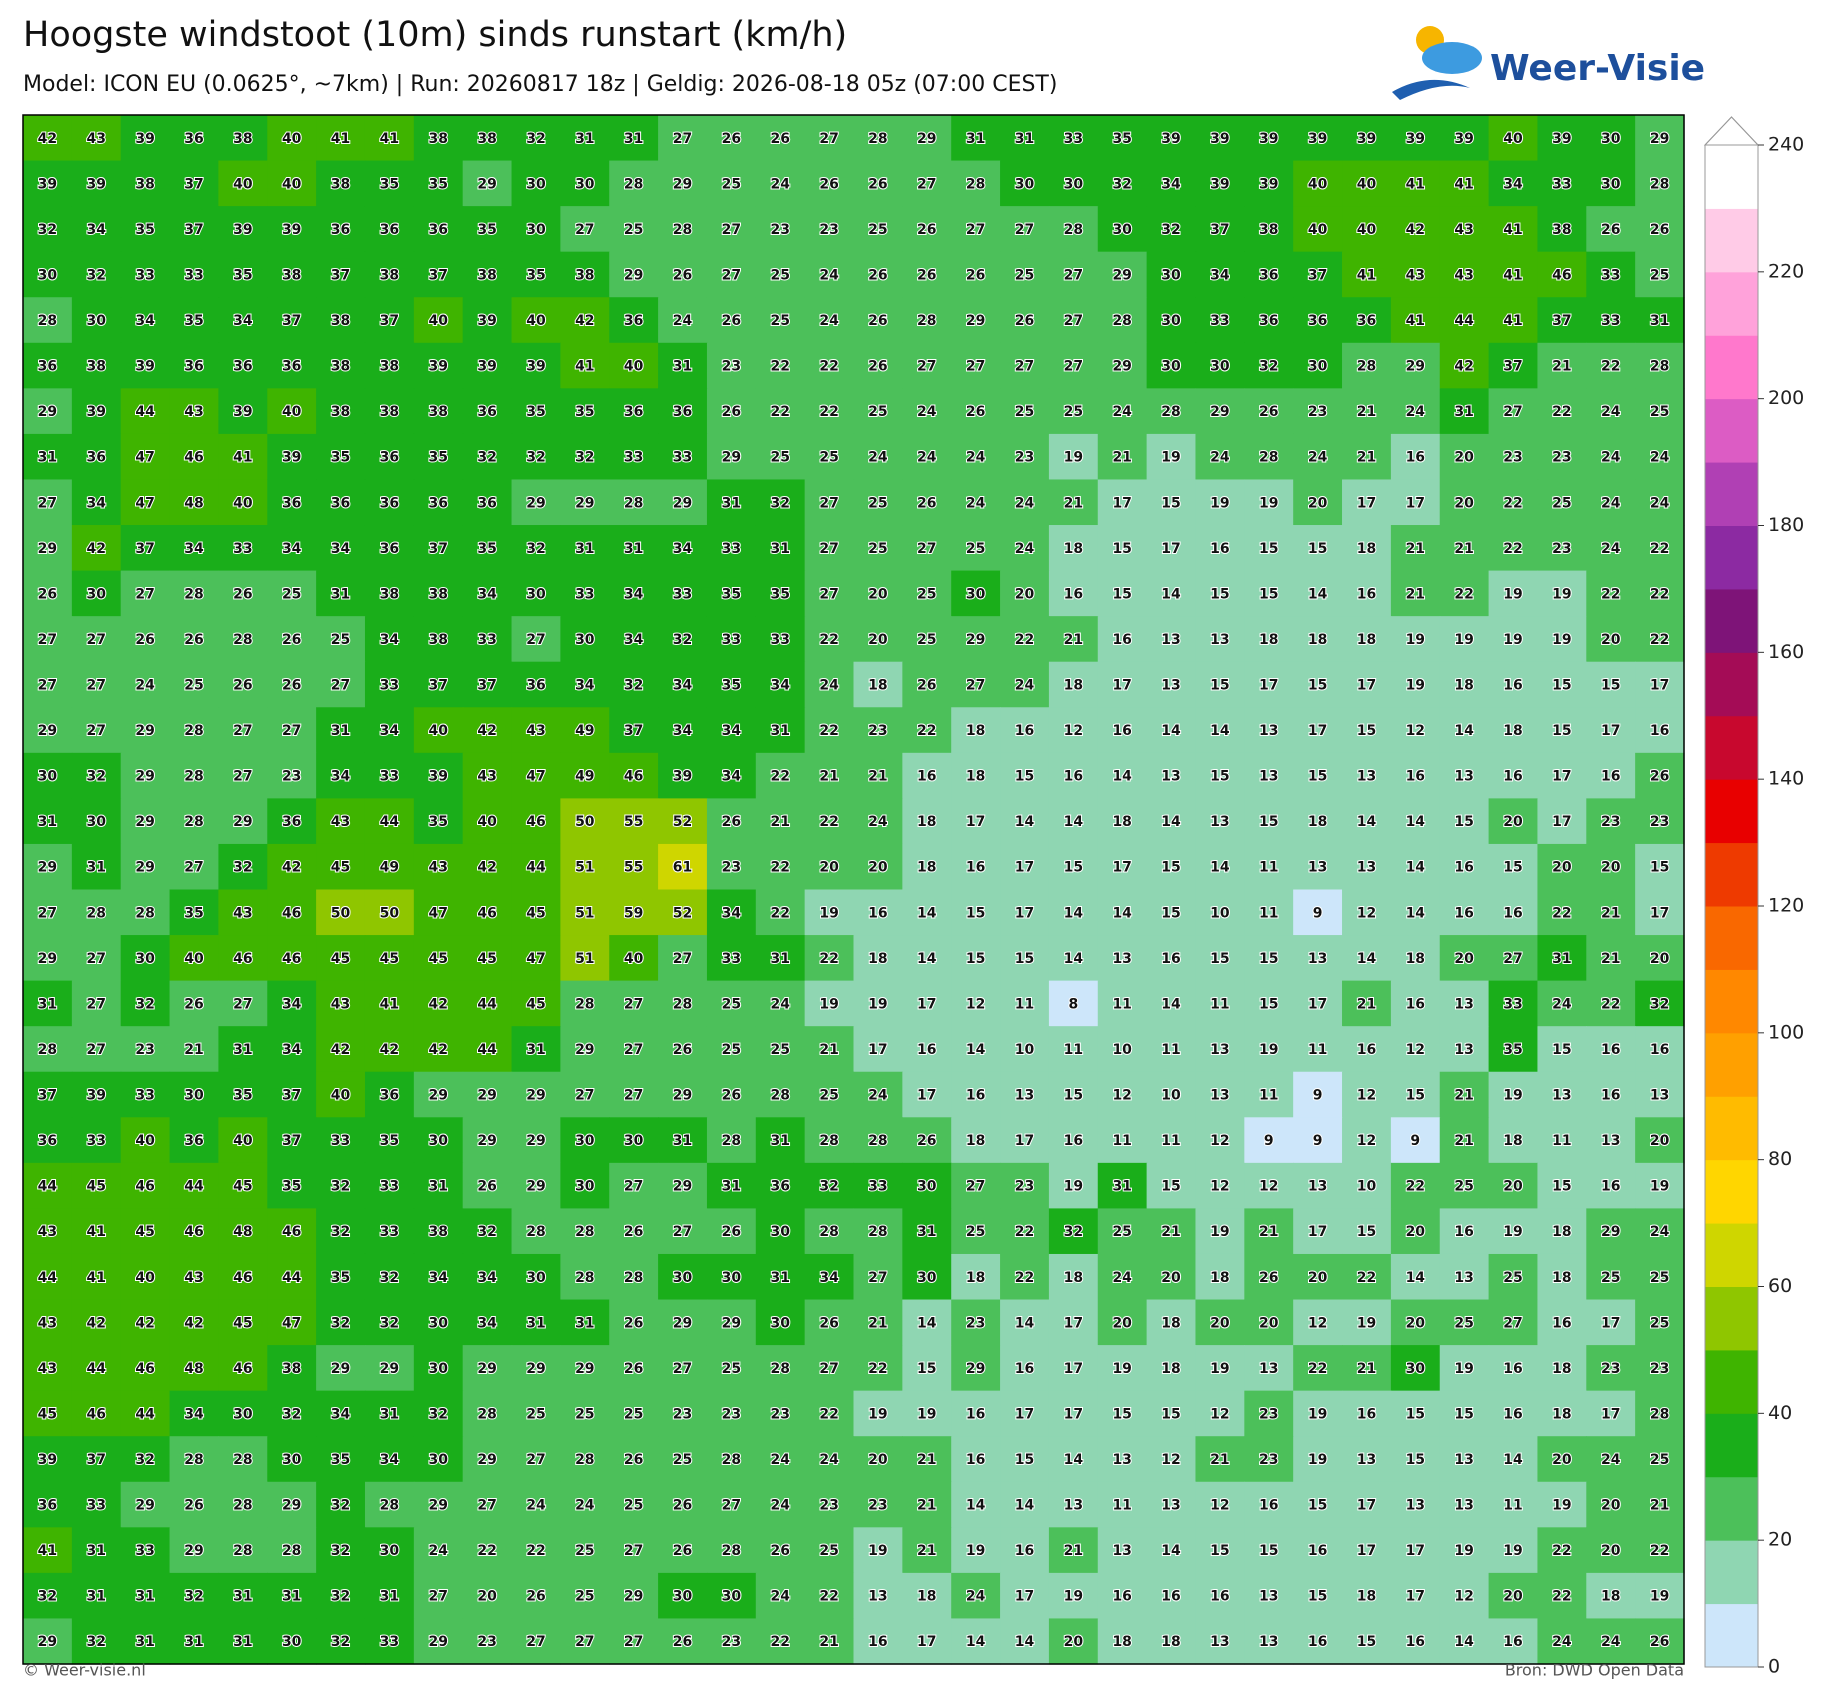 This screenshot has width=1824, height=1681. I want to click on wind-value: 43, so click(535, 731).